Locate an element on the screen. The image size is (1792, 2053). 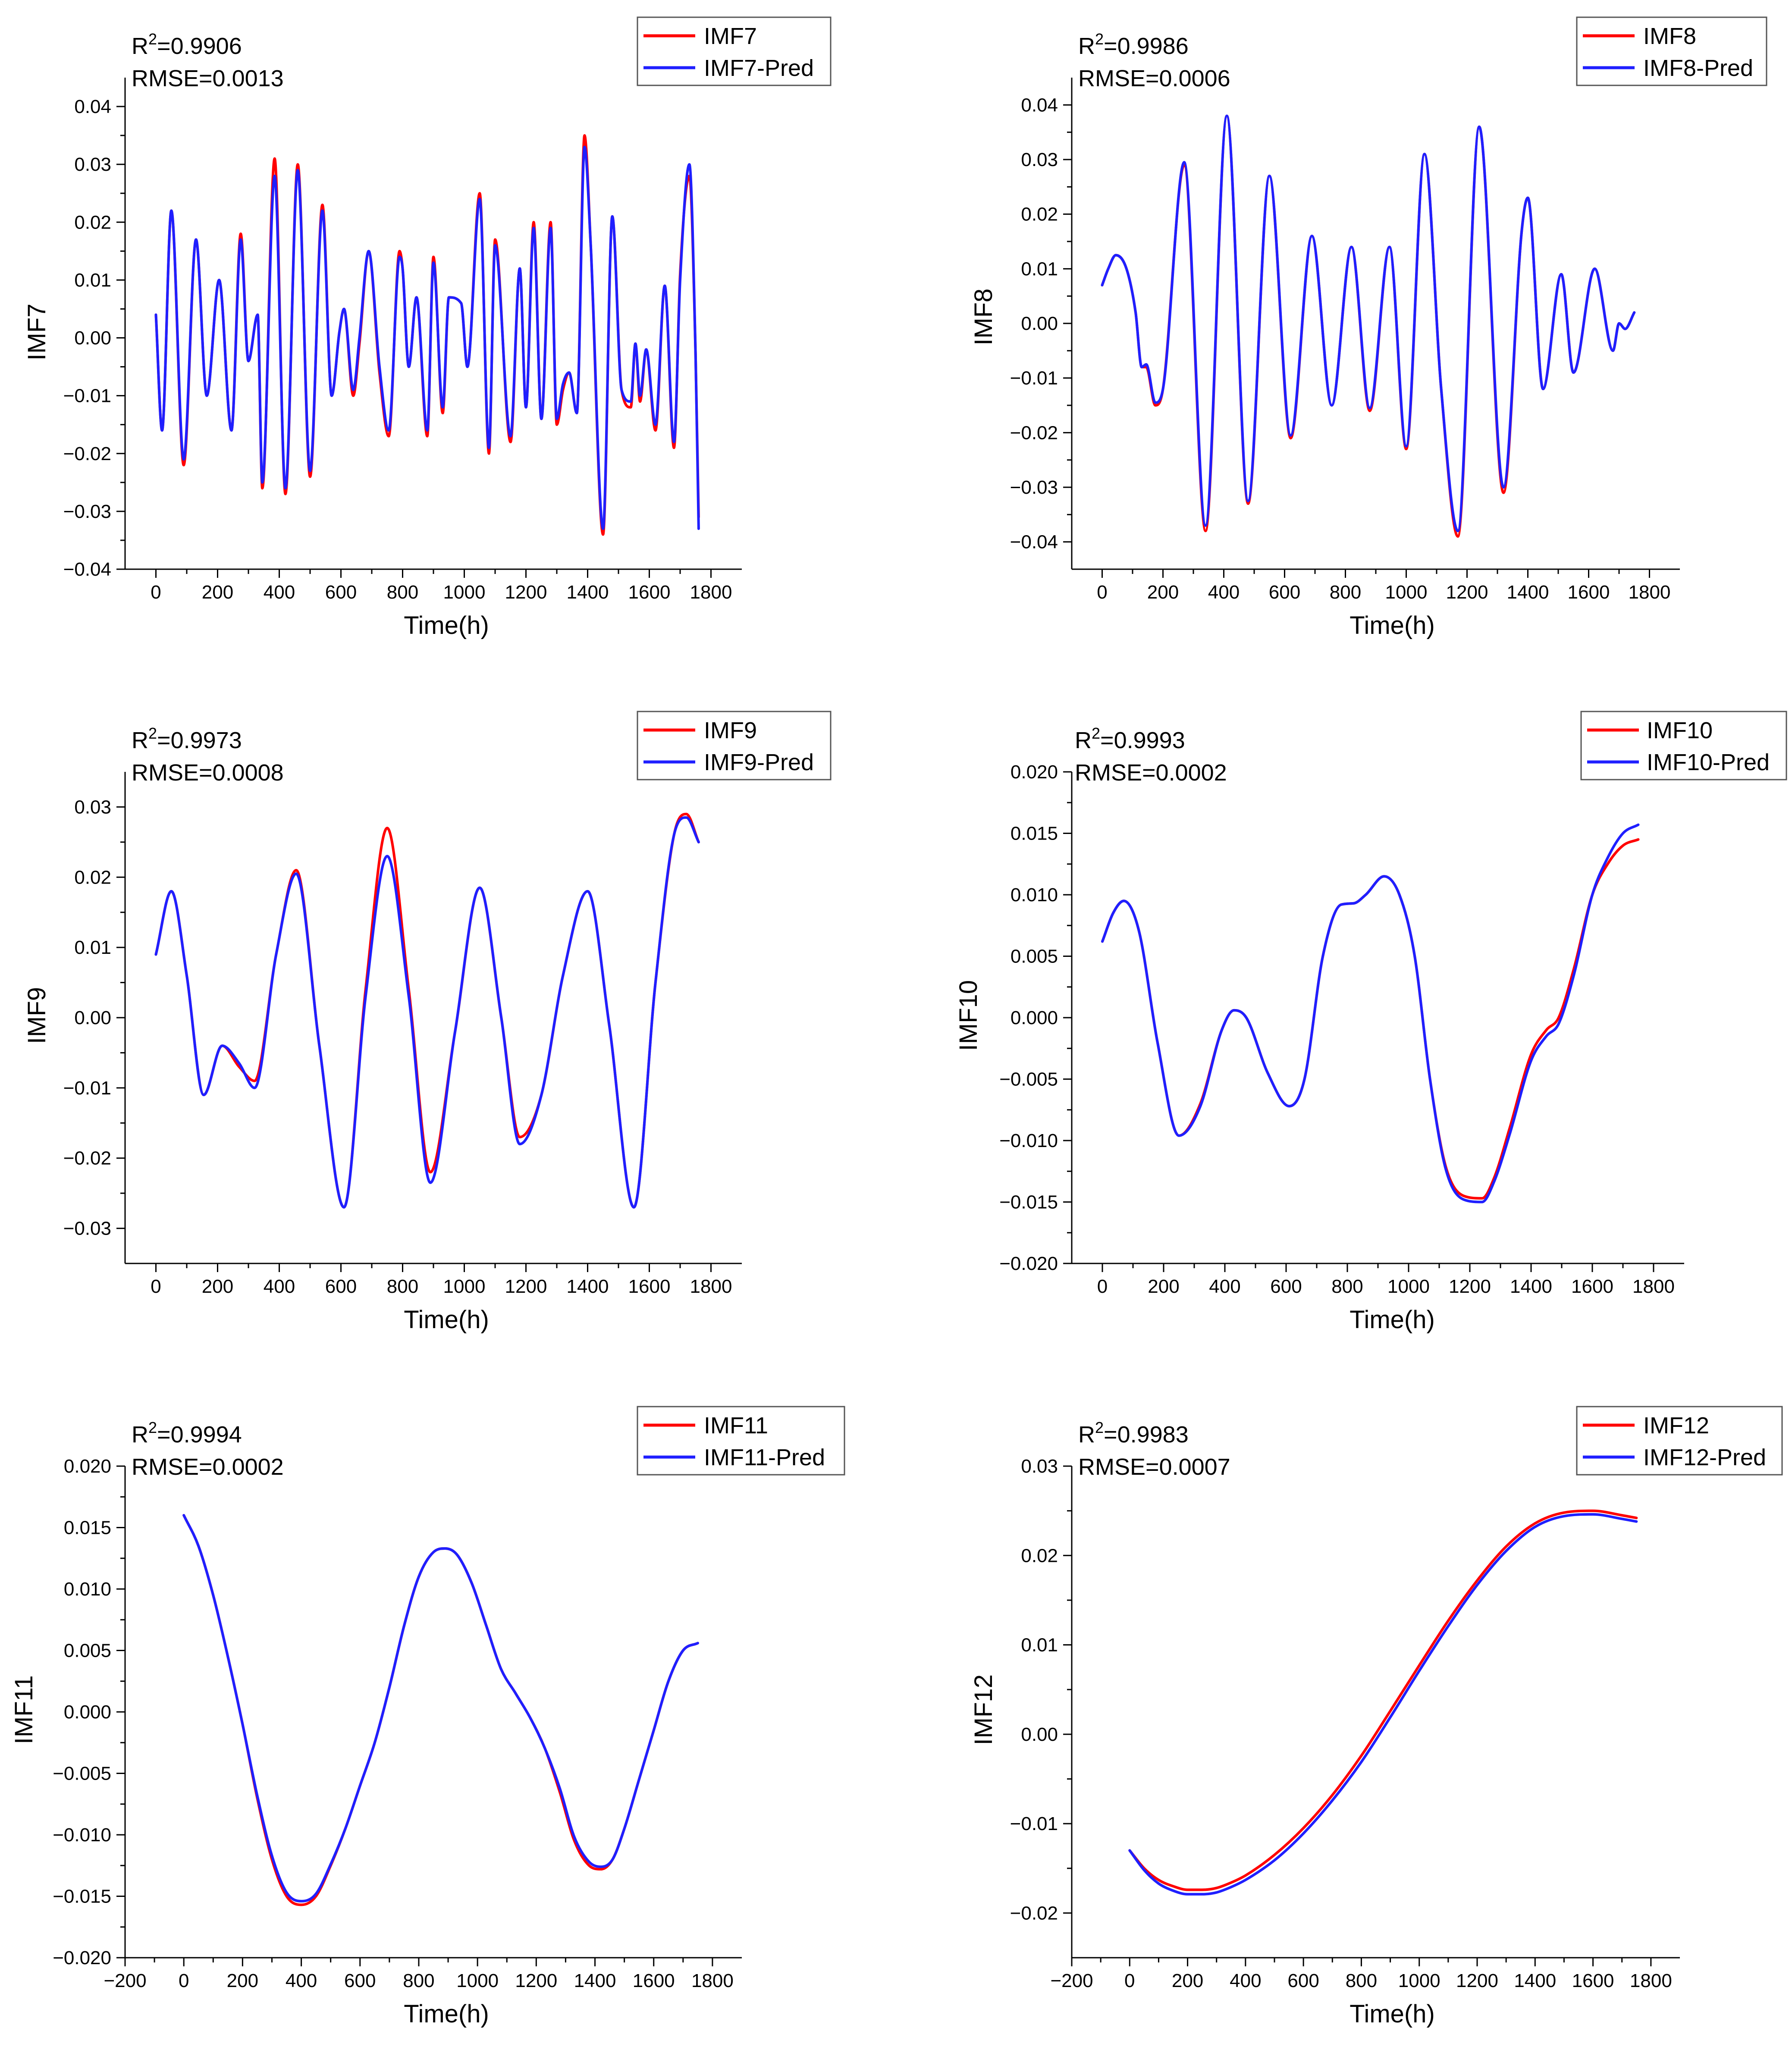
legend: IMF9 IMF9-Pred is located at coordinates (734, 746).